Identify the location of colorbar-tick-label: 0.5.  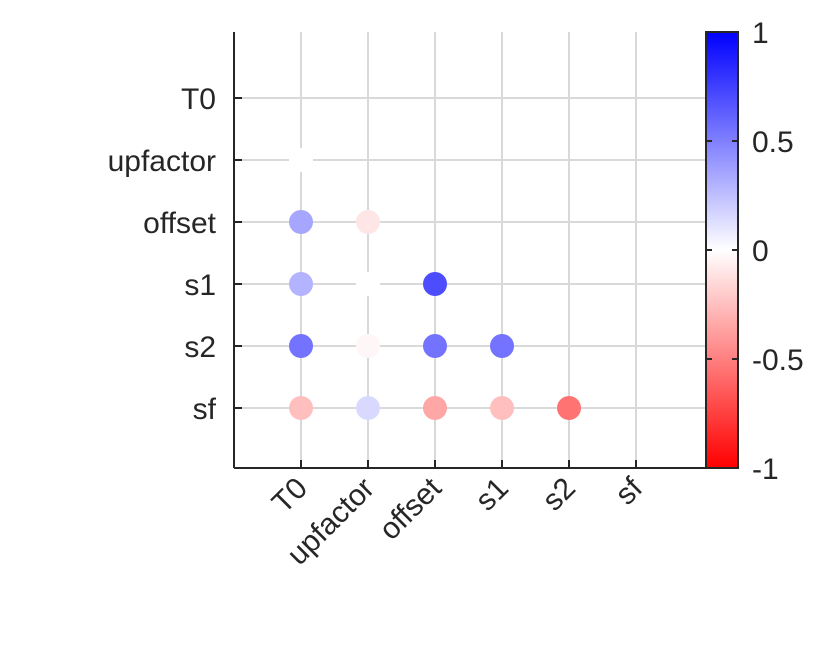
(773, 142).